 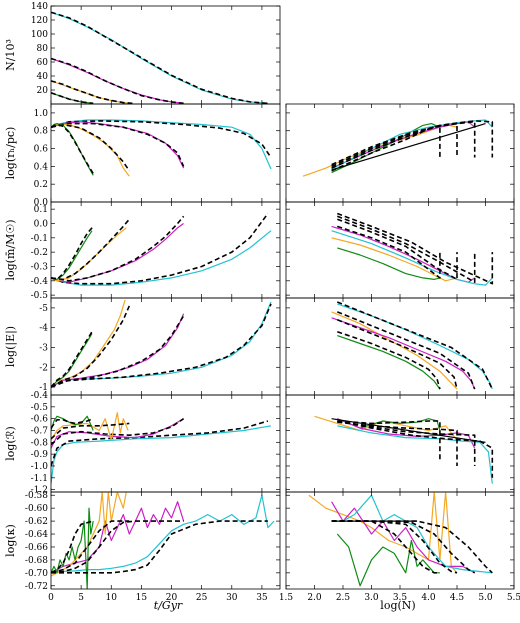 I want to click on y-tick-label: 80, so click(x=43, y=49).